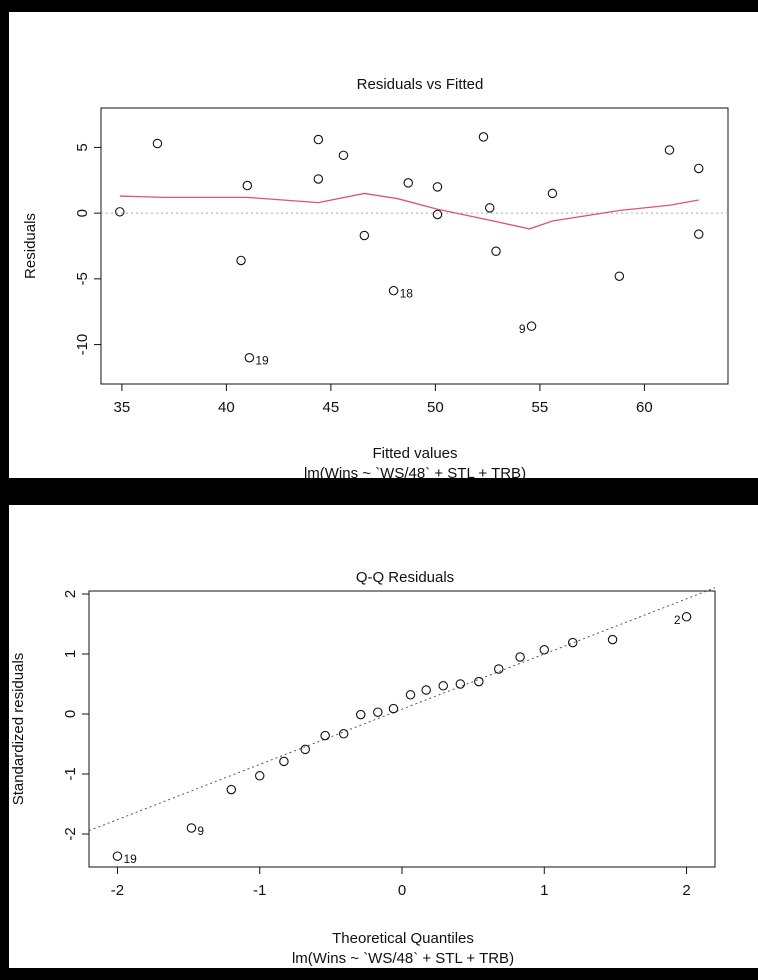 The height and width of the screenshot is (980, 758). What do you see at coordinates (18, 729) in the screenshot?
I see `y-axis-title: Standardized residuals` at bounding box center [18, 729].